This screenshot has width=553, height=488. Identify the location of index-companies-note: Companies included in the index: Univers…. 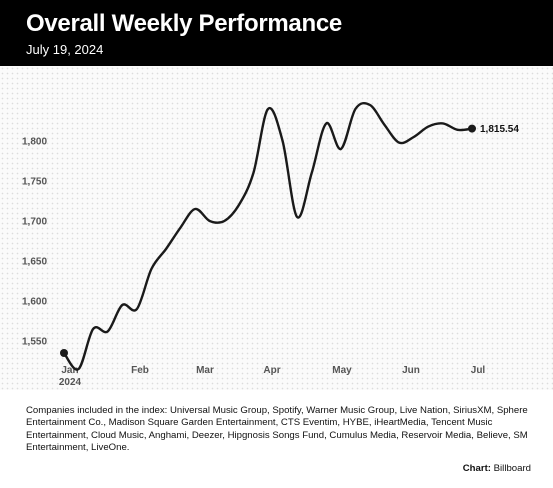
(277, 429).